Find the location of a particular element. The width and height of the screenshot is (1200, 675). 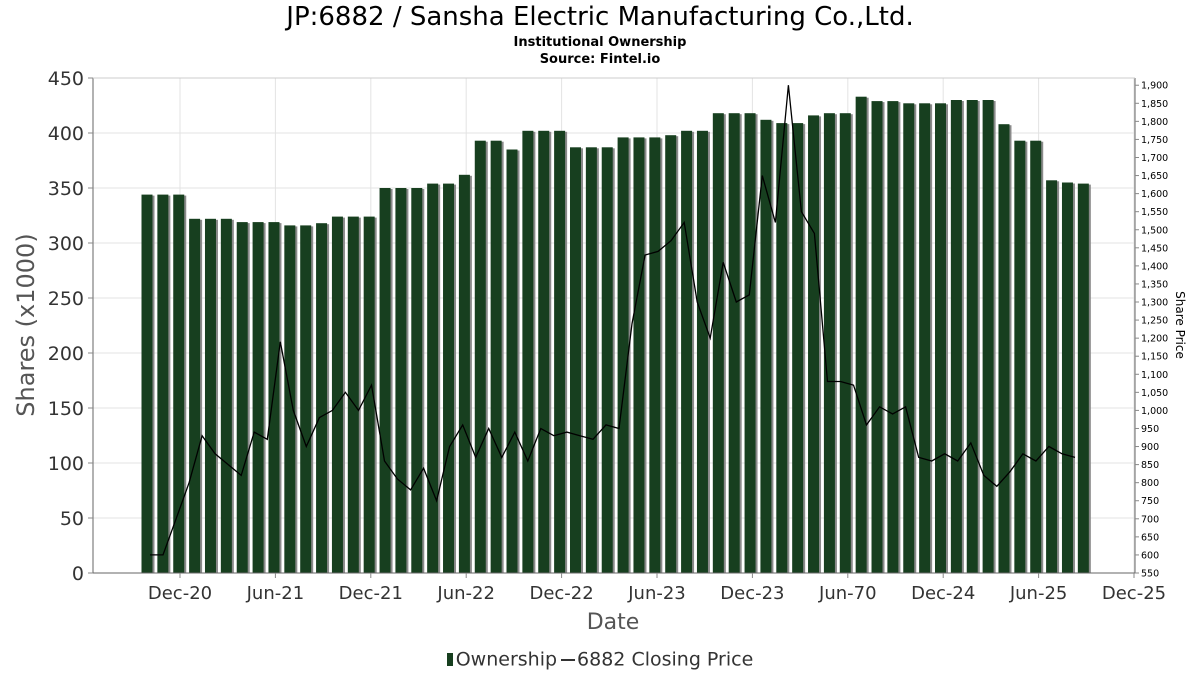

y-tick-label: 300 is located at coordinates (66, 244).